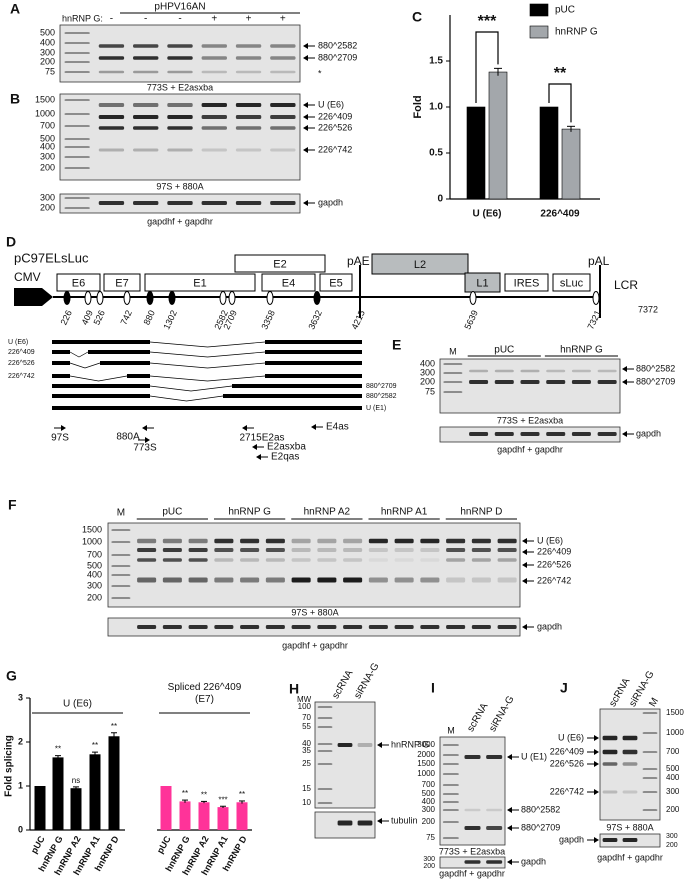 The height and width of the screenshot is (879, 686). I want to click on site-label: 5639, so click(471, 320).